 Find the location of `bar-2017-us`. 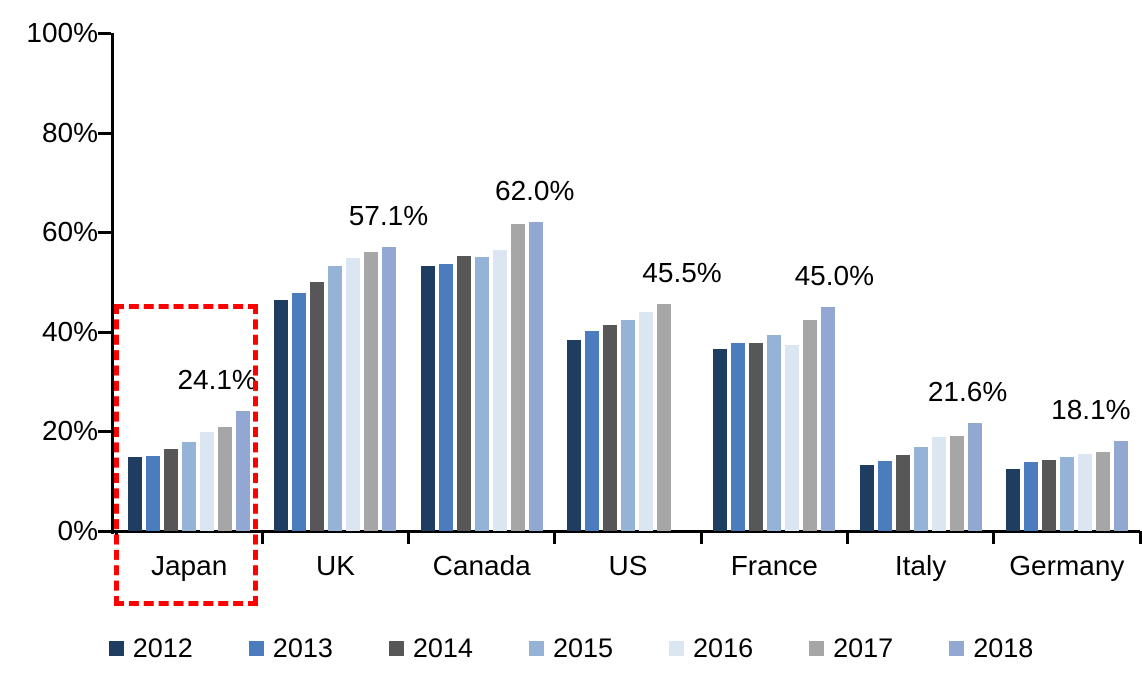

bar-2017-us is located at coordinates (664, 417).